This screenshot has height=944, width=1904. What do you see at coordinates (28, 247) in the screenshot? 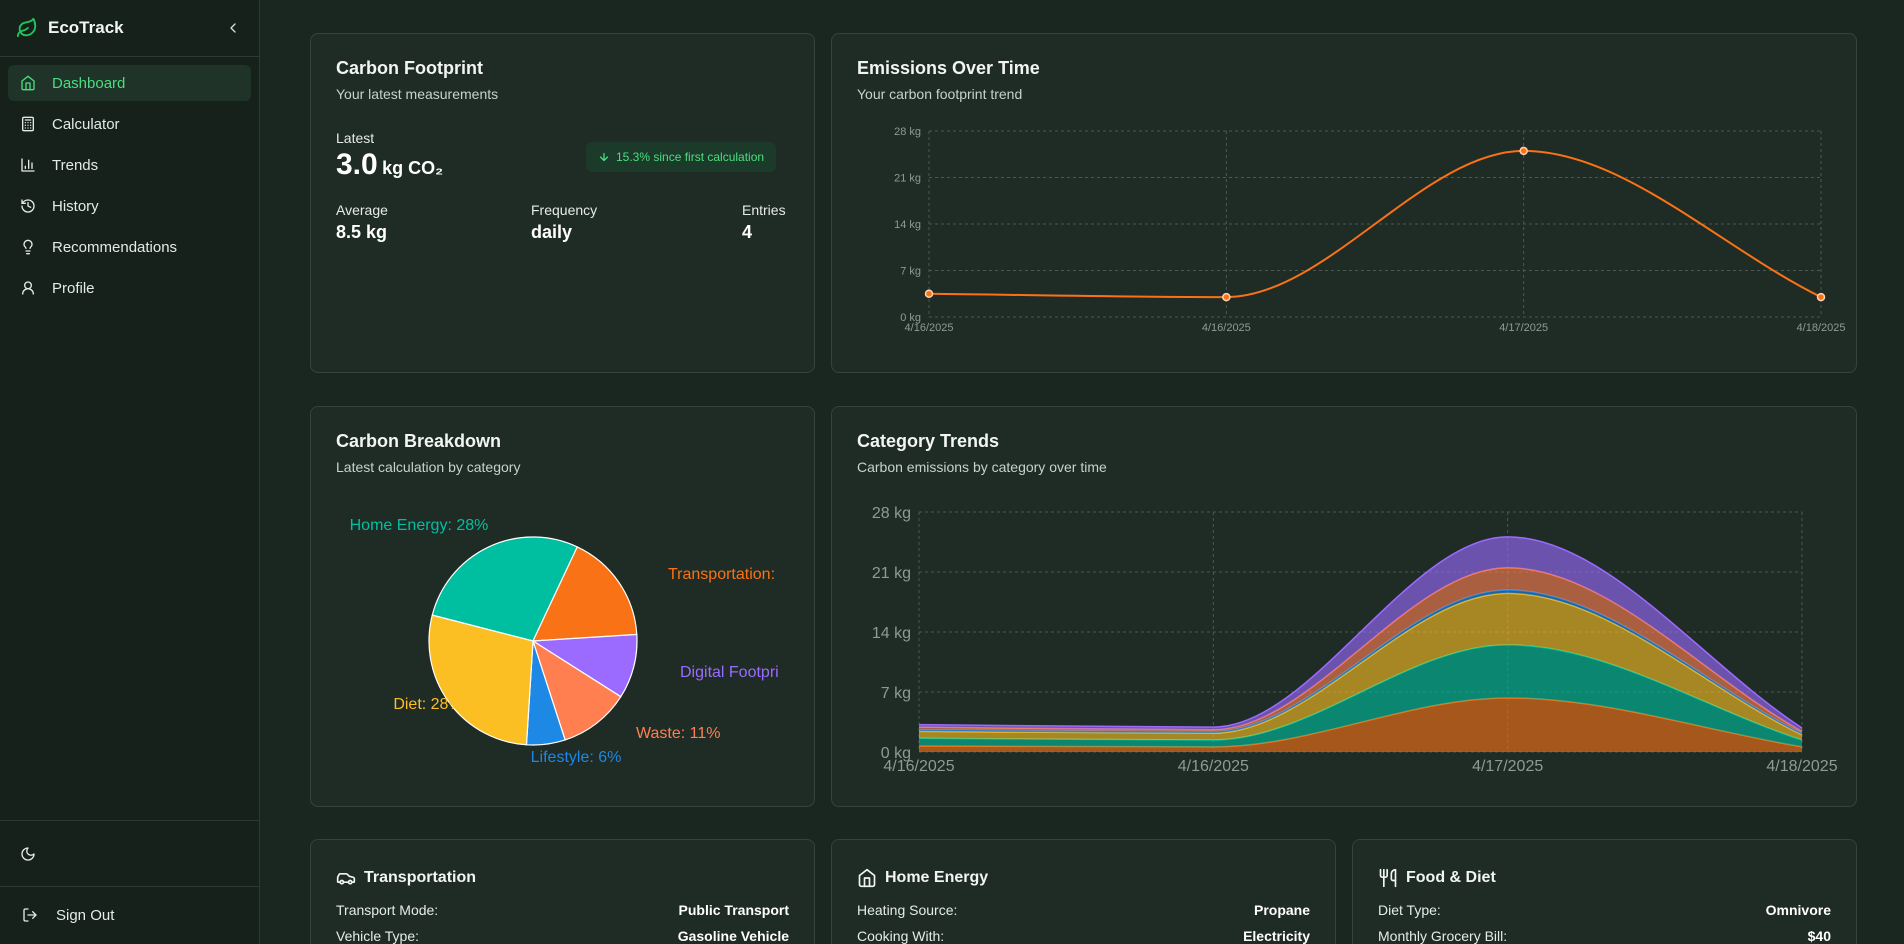
I see `lightbulb-icon` at bounding box center [28, 247].